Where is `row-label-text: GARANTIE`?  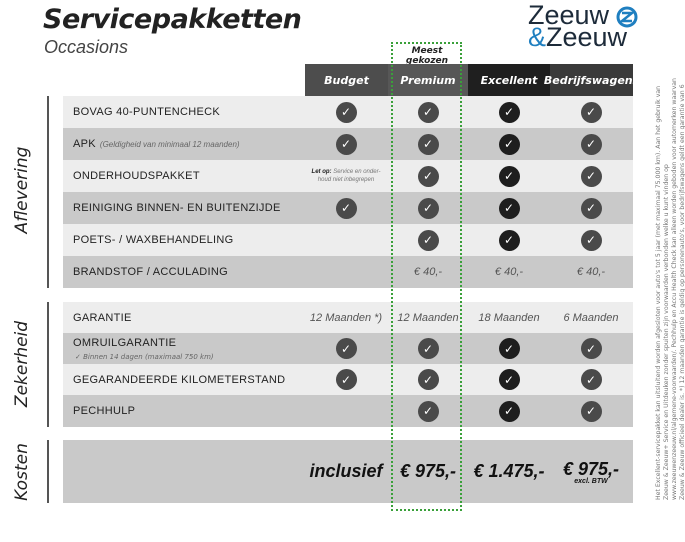 row-label-text: GARANTIE is located at coordinates (102, 317).